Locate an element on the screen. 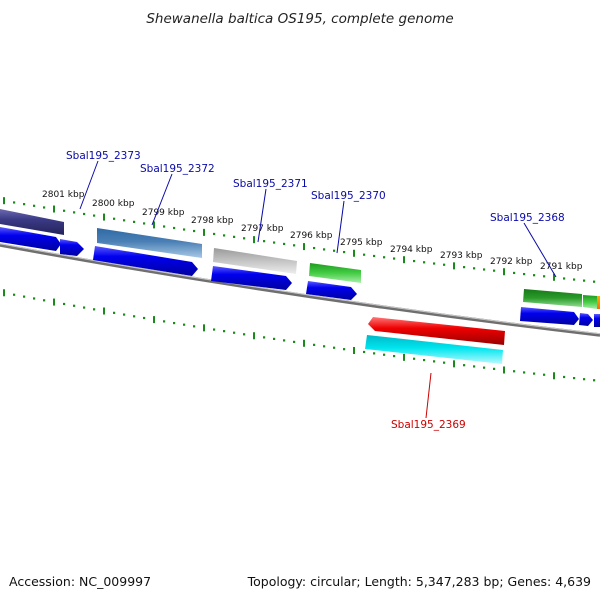  kbp-label: 2791 kbp is located at coordinates (561, 267).